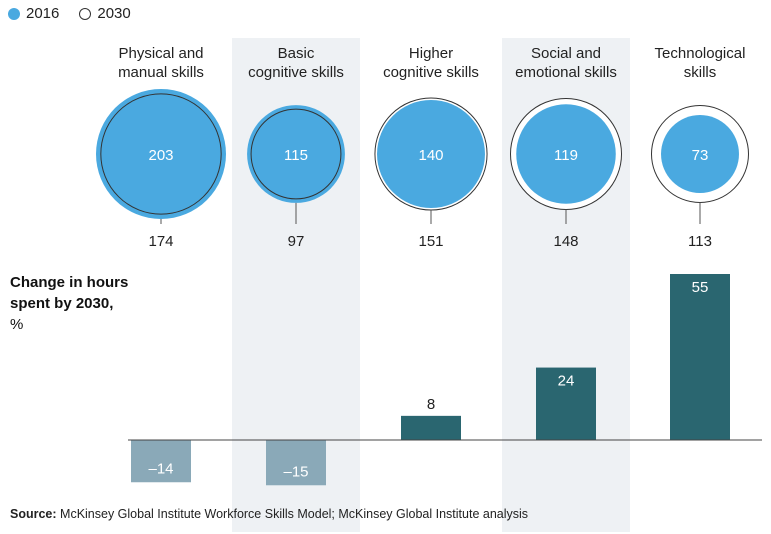  I want to click on bubble-value-2030-1: 97, so click(296, 241).